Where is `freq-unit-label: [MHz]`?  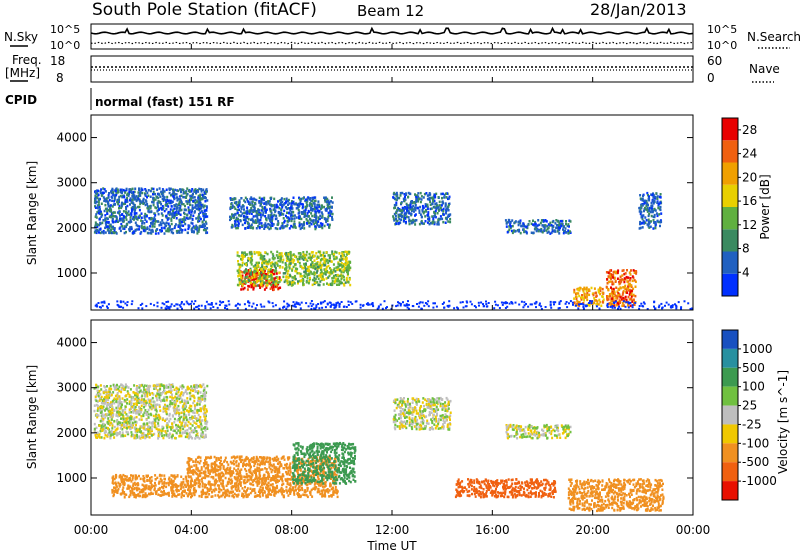 freq-unit-label: [MHz] is located at coordinates (22, 73).